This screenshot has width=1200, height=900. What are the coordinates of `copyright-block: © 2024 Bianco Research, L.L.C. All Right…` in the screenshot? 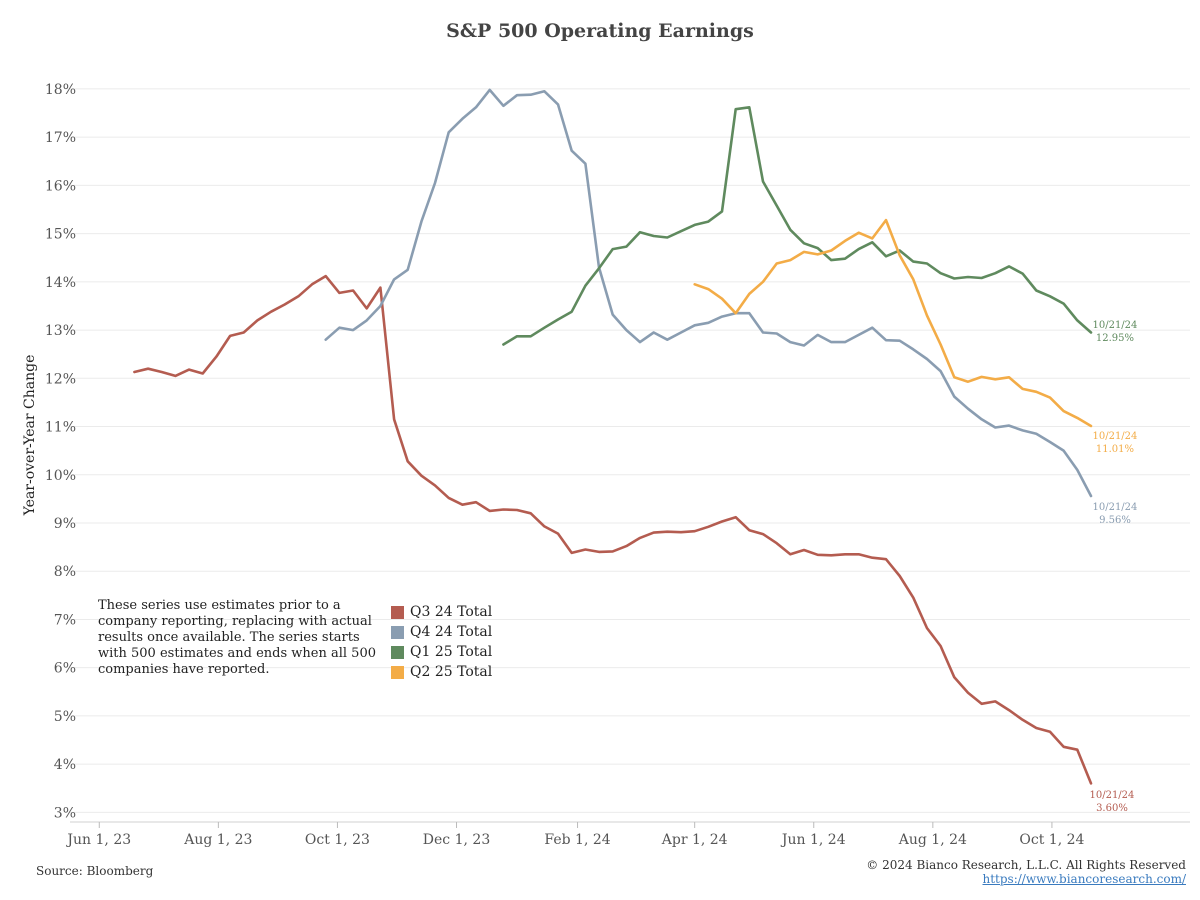 It's located at (1026, 872).